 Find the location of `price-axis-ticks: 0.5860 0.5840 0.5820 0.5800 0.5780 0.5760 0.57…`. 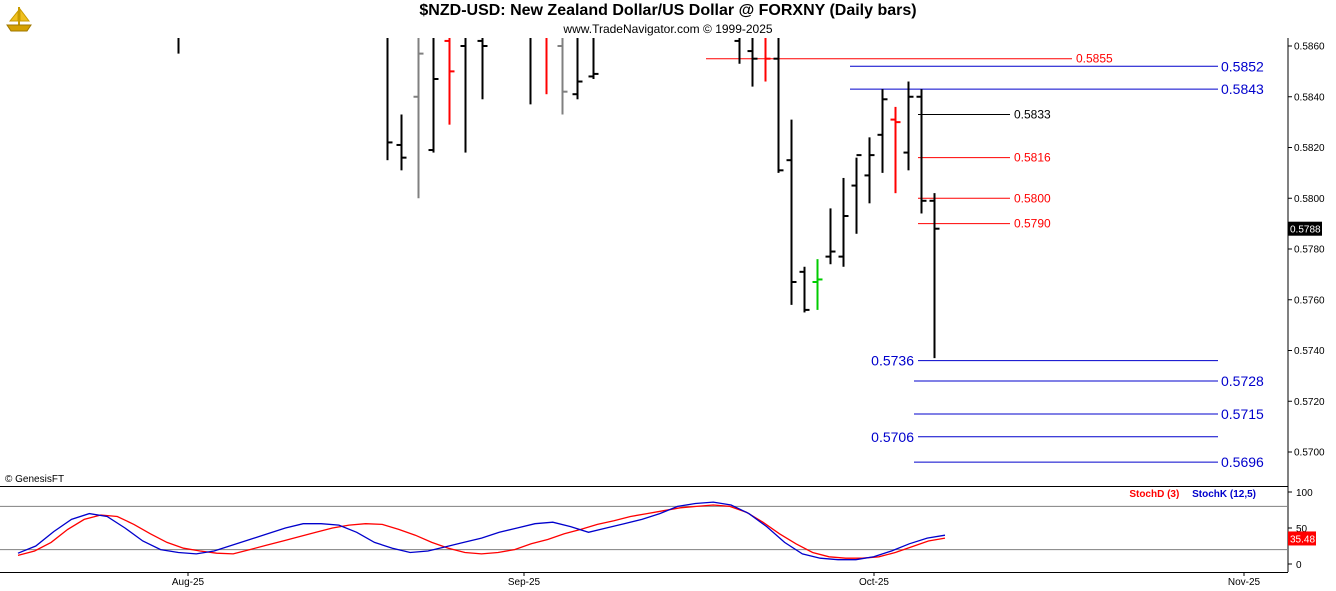

price-axis-ticks: 0.5860 0.5840 0.5820 0.5800 0.5780 0.5760 0.57… is located at coordinates (1306, 250).